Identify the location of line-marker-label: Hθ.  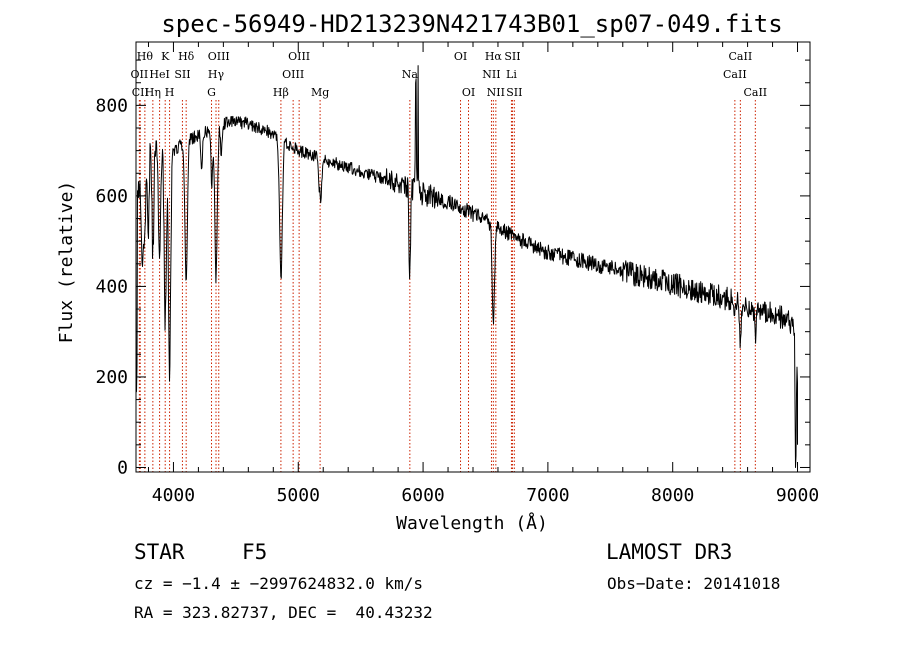
(145, 56).